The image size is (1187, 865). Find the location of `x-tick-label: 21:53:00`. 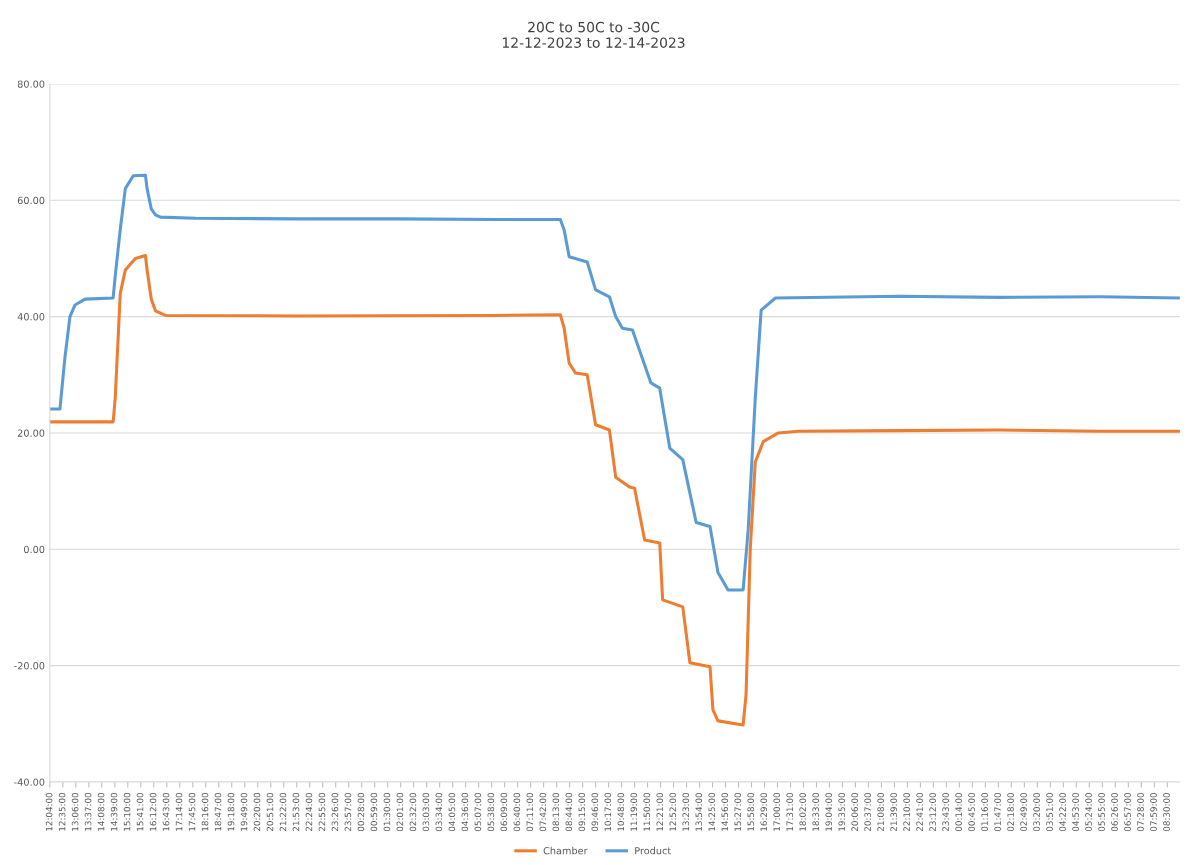

x-tick-label: 21:53:00 is located at coordinates (296, 812).